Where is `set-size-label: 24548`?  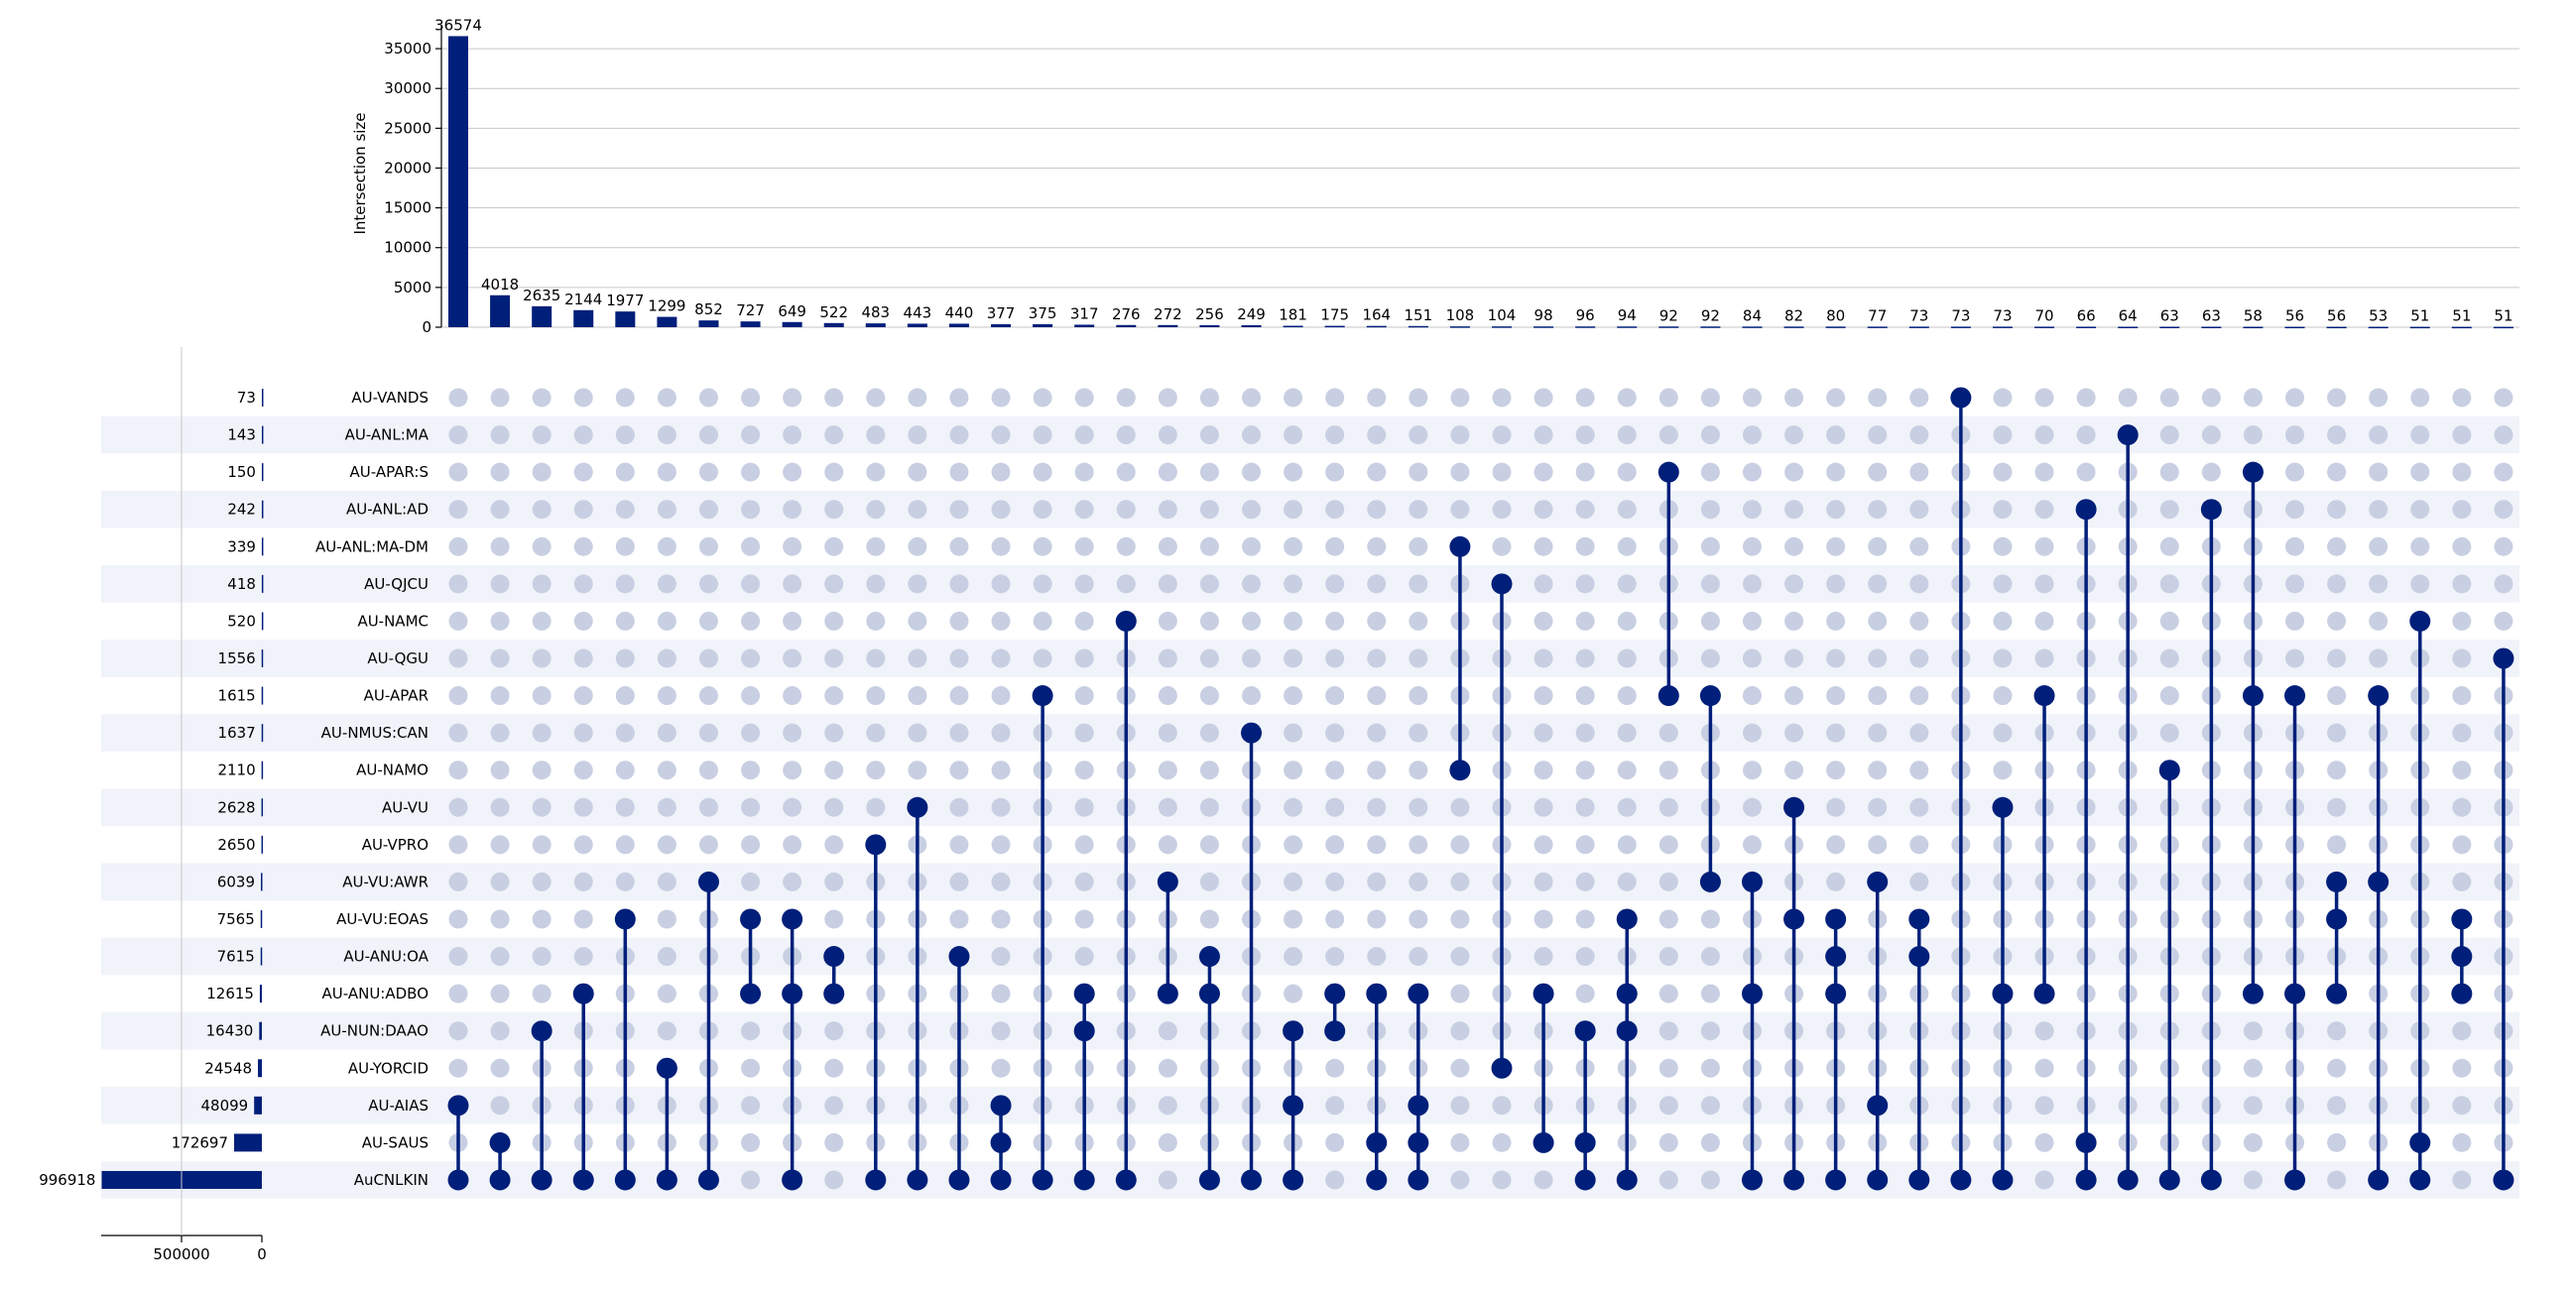 set-size-label: 24548 is located at coordinates (228, 1068).